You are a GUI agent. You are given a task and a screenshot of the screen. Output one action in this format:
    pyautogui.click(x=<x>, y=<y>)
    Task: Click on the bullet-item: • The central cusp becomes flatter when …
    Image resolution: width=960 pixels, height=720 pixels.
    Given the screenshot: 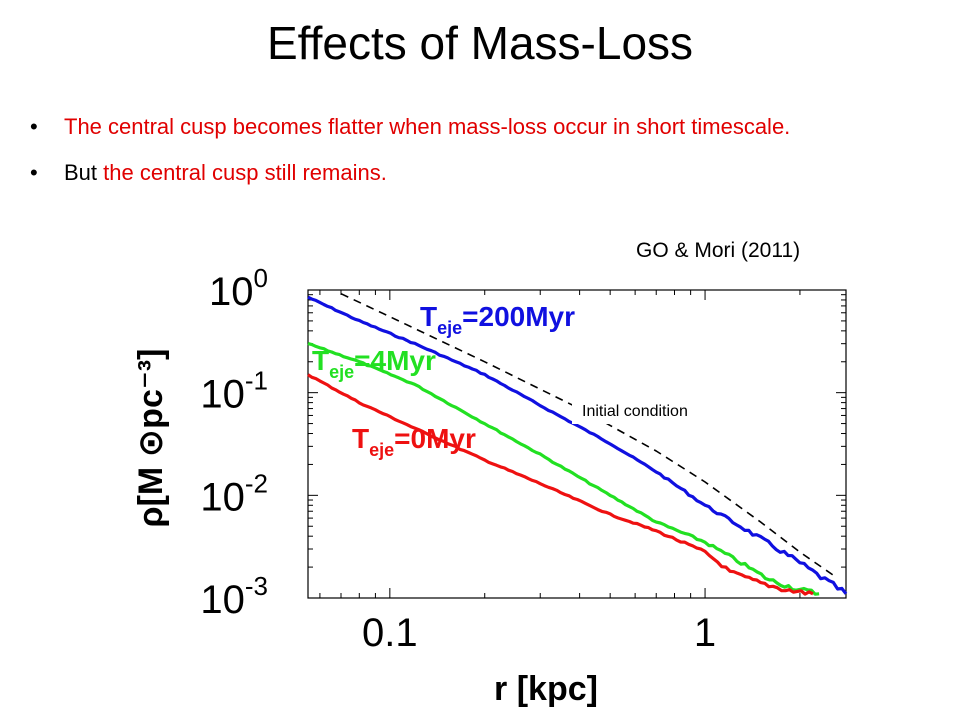 What is the action you would take?
    pyautogui.click(x=470, y=127)
    